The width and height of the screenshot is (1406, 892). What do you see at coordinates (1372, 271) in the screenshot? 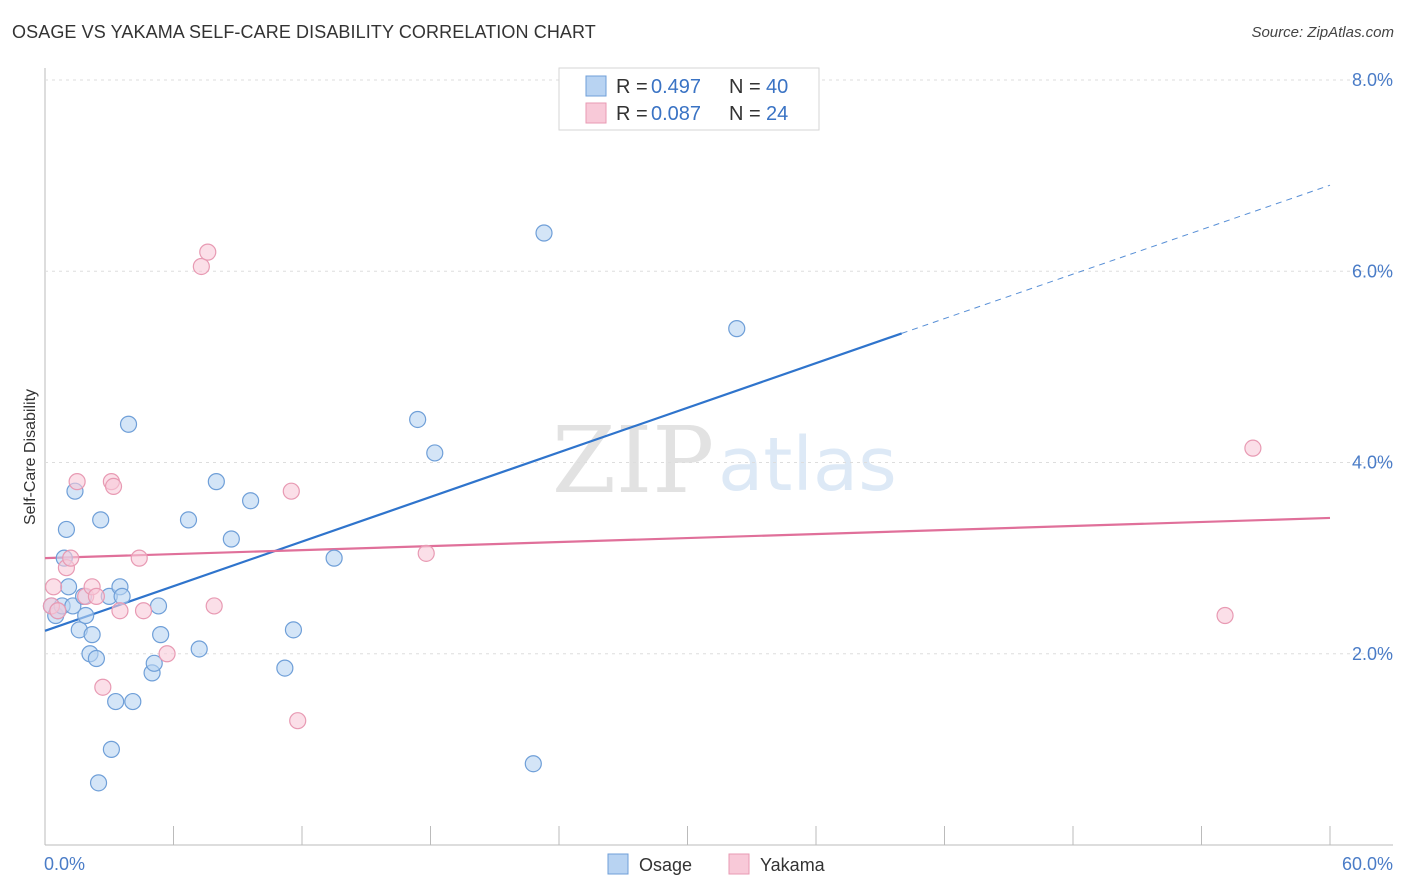
I see `y-tick-label: 6.0%` at bounding box center [1372, 271].